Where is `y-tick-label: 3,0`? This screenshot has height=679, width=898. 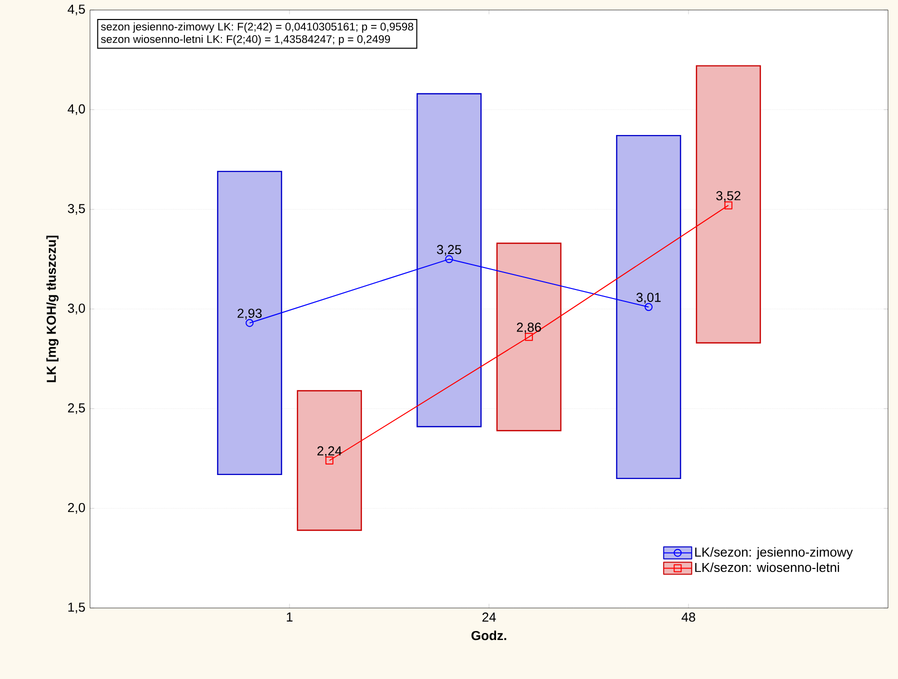
y-tick-label: 3,0 is located at coordinates (76, 309).